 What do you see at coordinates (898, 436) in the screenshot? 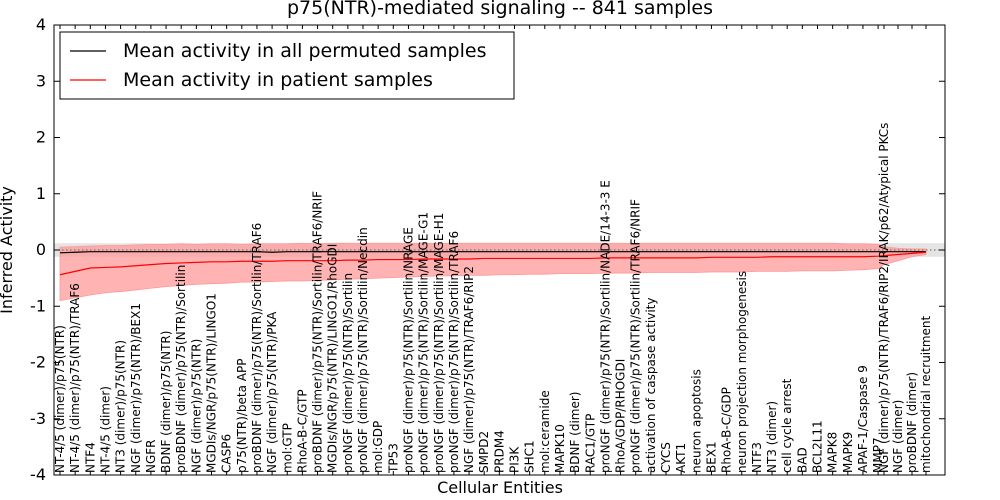
I see `x-tick-label: NGF (dimer)` at bounding box center [898, 436].